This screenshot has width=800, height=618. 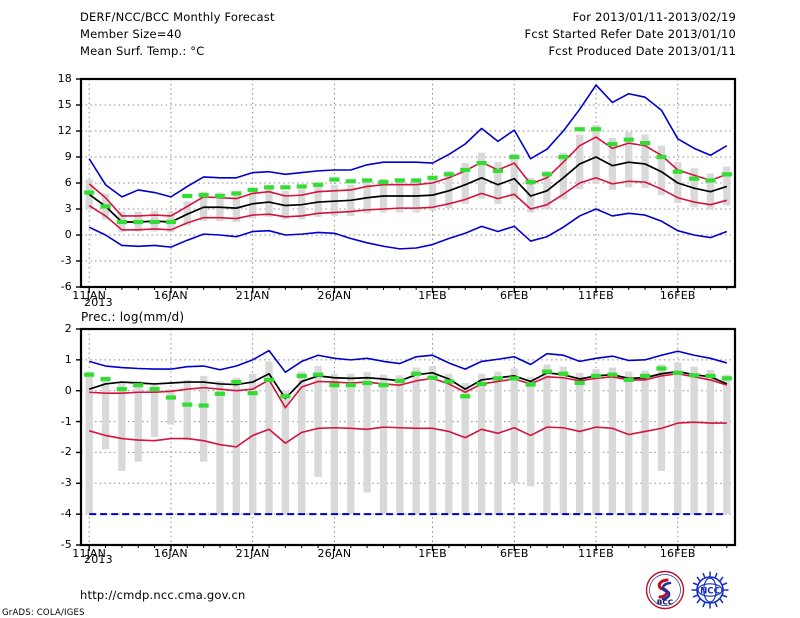 I want to click on bcc-logo: BCC, so click(x=665, y=590).